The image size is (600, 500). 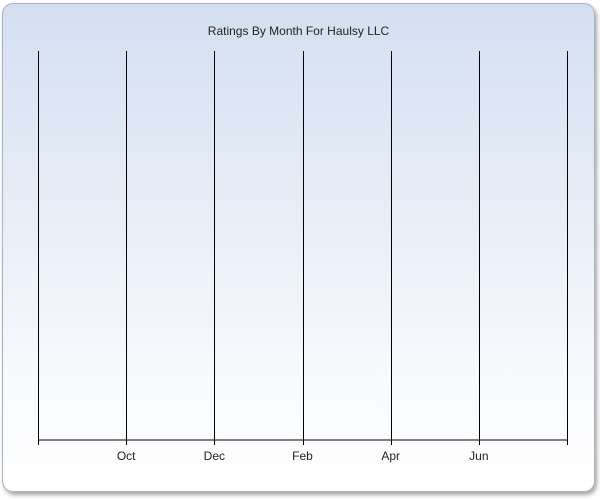 I want to click on x-axis-tick-labels: Oct Dec Feb Apr Jun, so click(x=303, y=456).